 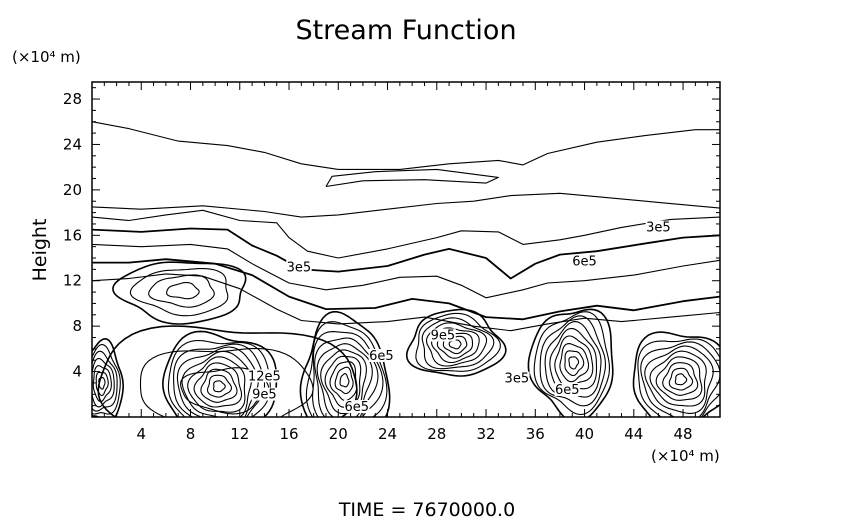 I want to click on contour-label: 12e5, so click(x=264, y=376).